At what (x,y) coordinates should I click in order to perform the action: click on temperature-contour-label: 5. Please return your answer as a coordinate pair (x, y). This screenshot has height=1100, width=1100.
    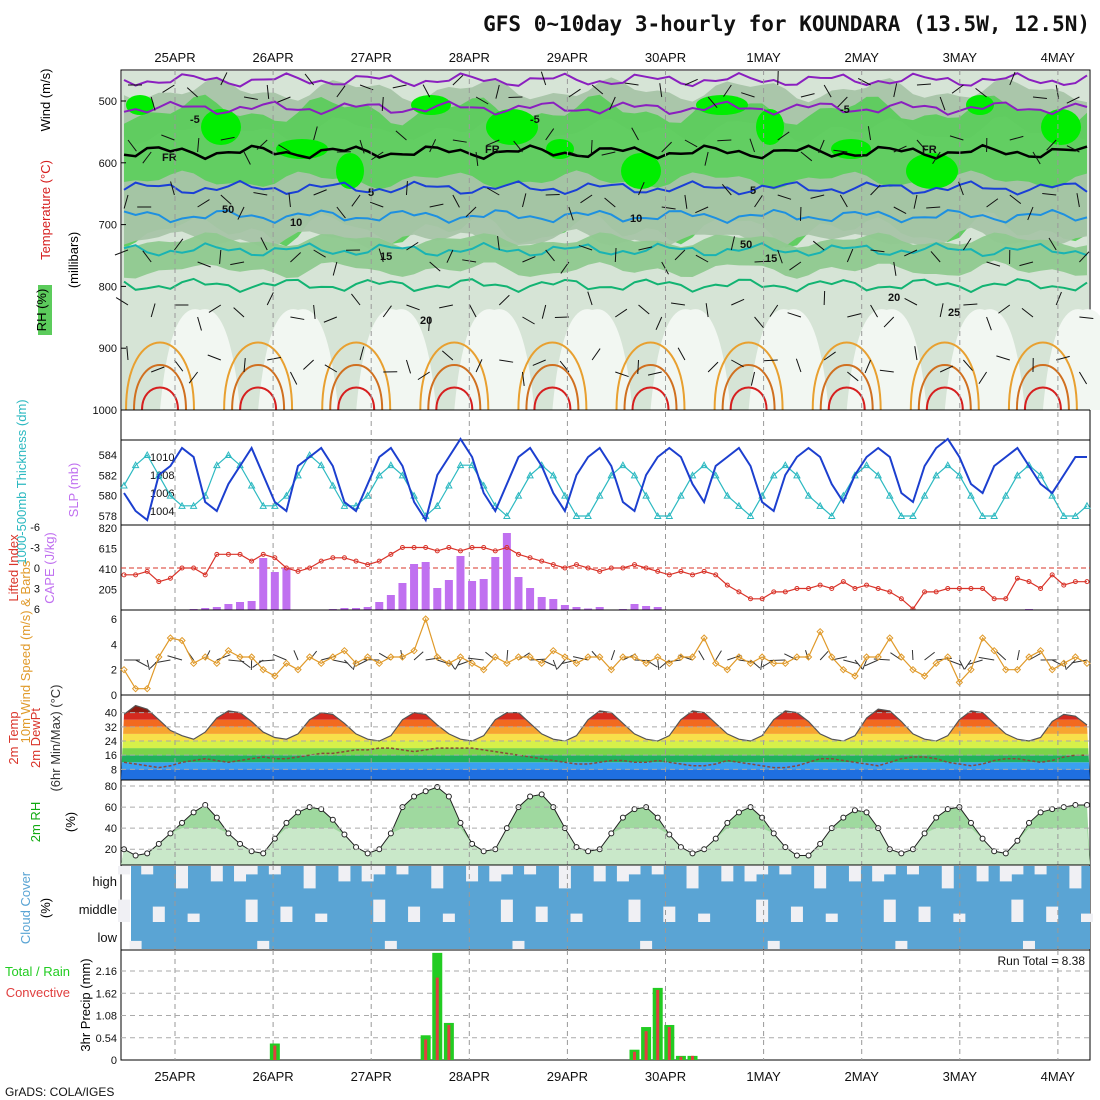
    Looking at the image, I should click on (371, 193).